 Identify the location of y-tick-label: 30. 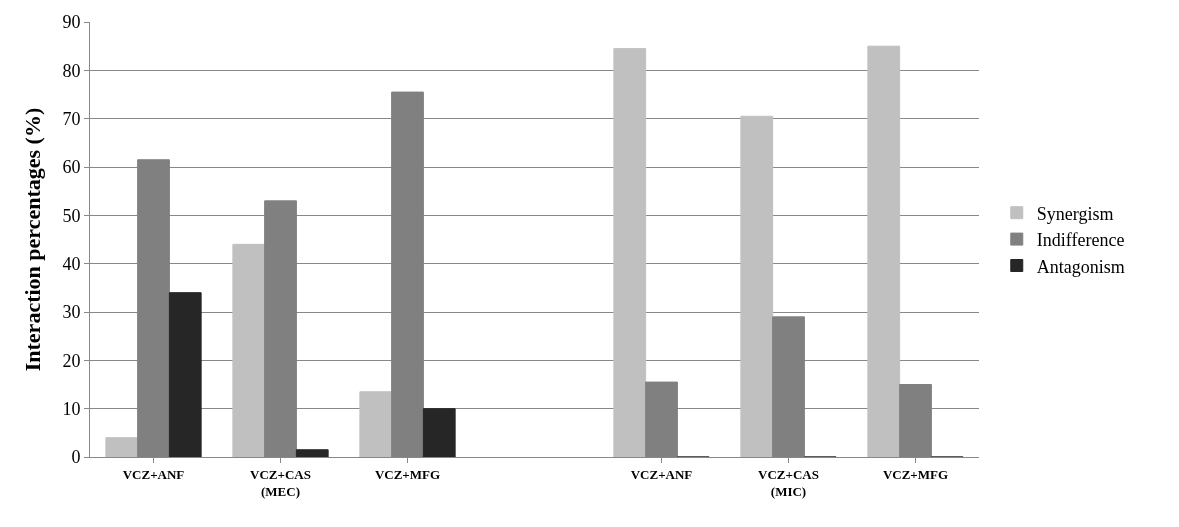
(71, 312).